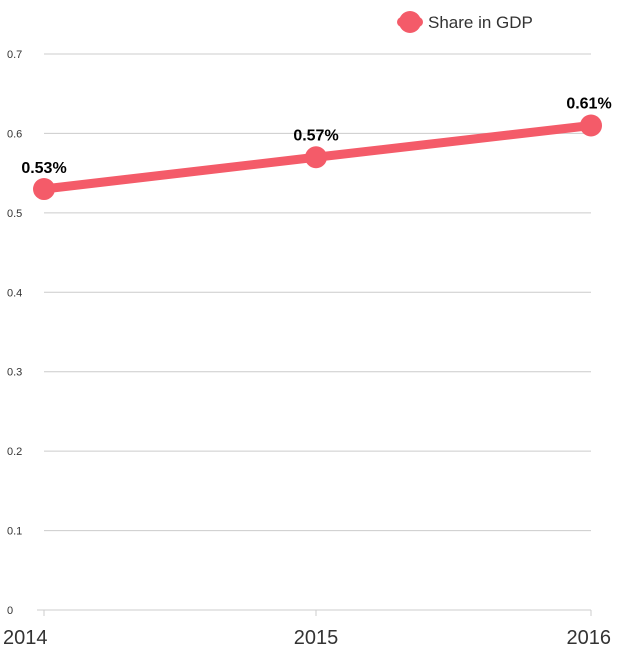  What do you see at coordinates (589, 638) in the screenshot?
I see `x-tick-label-2016: 2016` at bounding box center [589, 638].